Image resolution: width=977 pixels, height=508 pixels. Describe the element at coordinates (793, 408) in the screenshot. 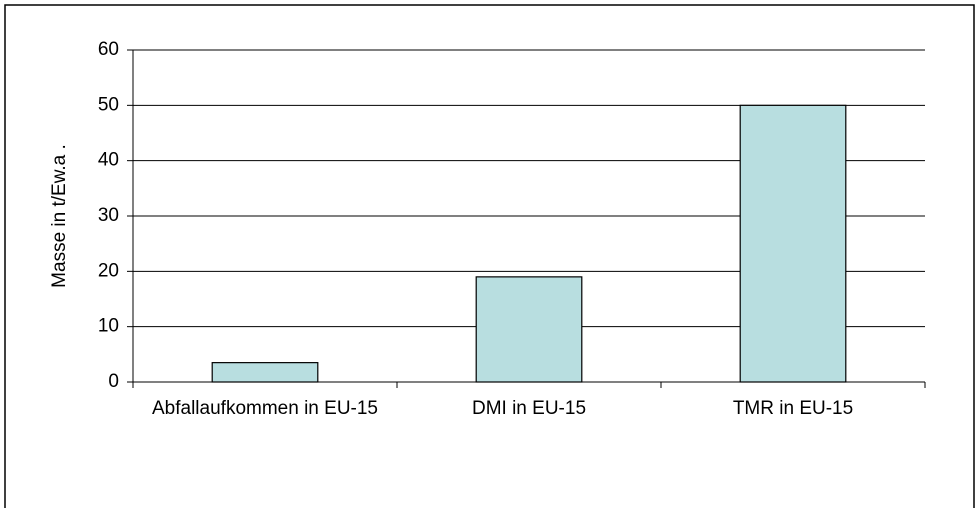

I see `x-tick-label: TMR in EU-15` at that location.